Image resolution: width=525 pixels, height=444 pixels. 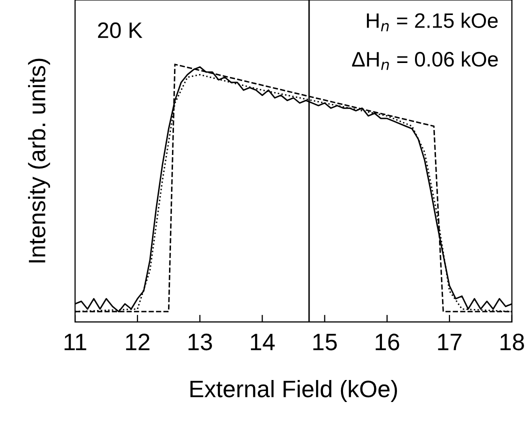 I want to click on y-axis-title: Intensity (arb. units), so click(x=39, y=160).